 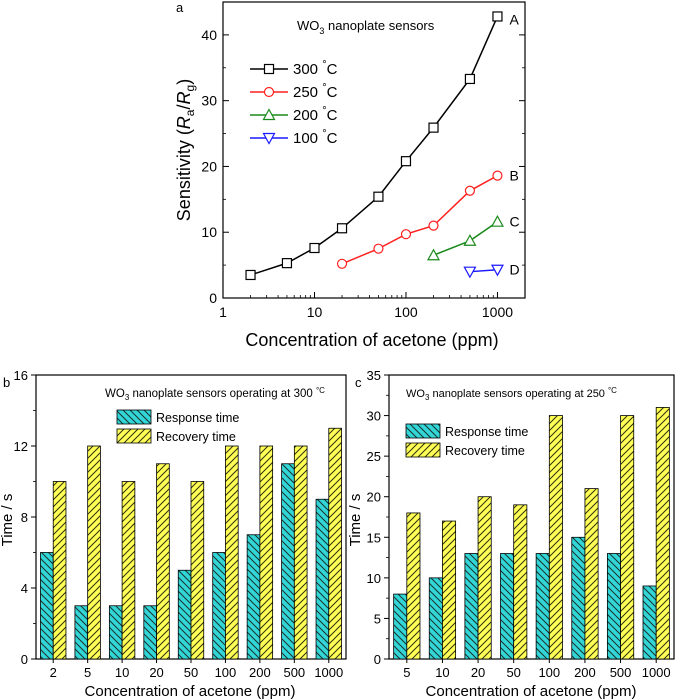 What do you see at coordinates (374, 578) in the screenshot?
I see `ytick-label: 10` at bounding box center [374, 578].